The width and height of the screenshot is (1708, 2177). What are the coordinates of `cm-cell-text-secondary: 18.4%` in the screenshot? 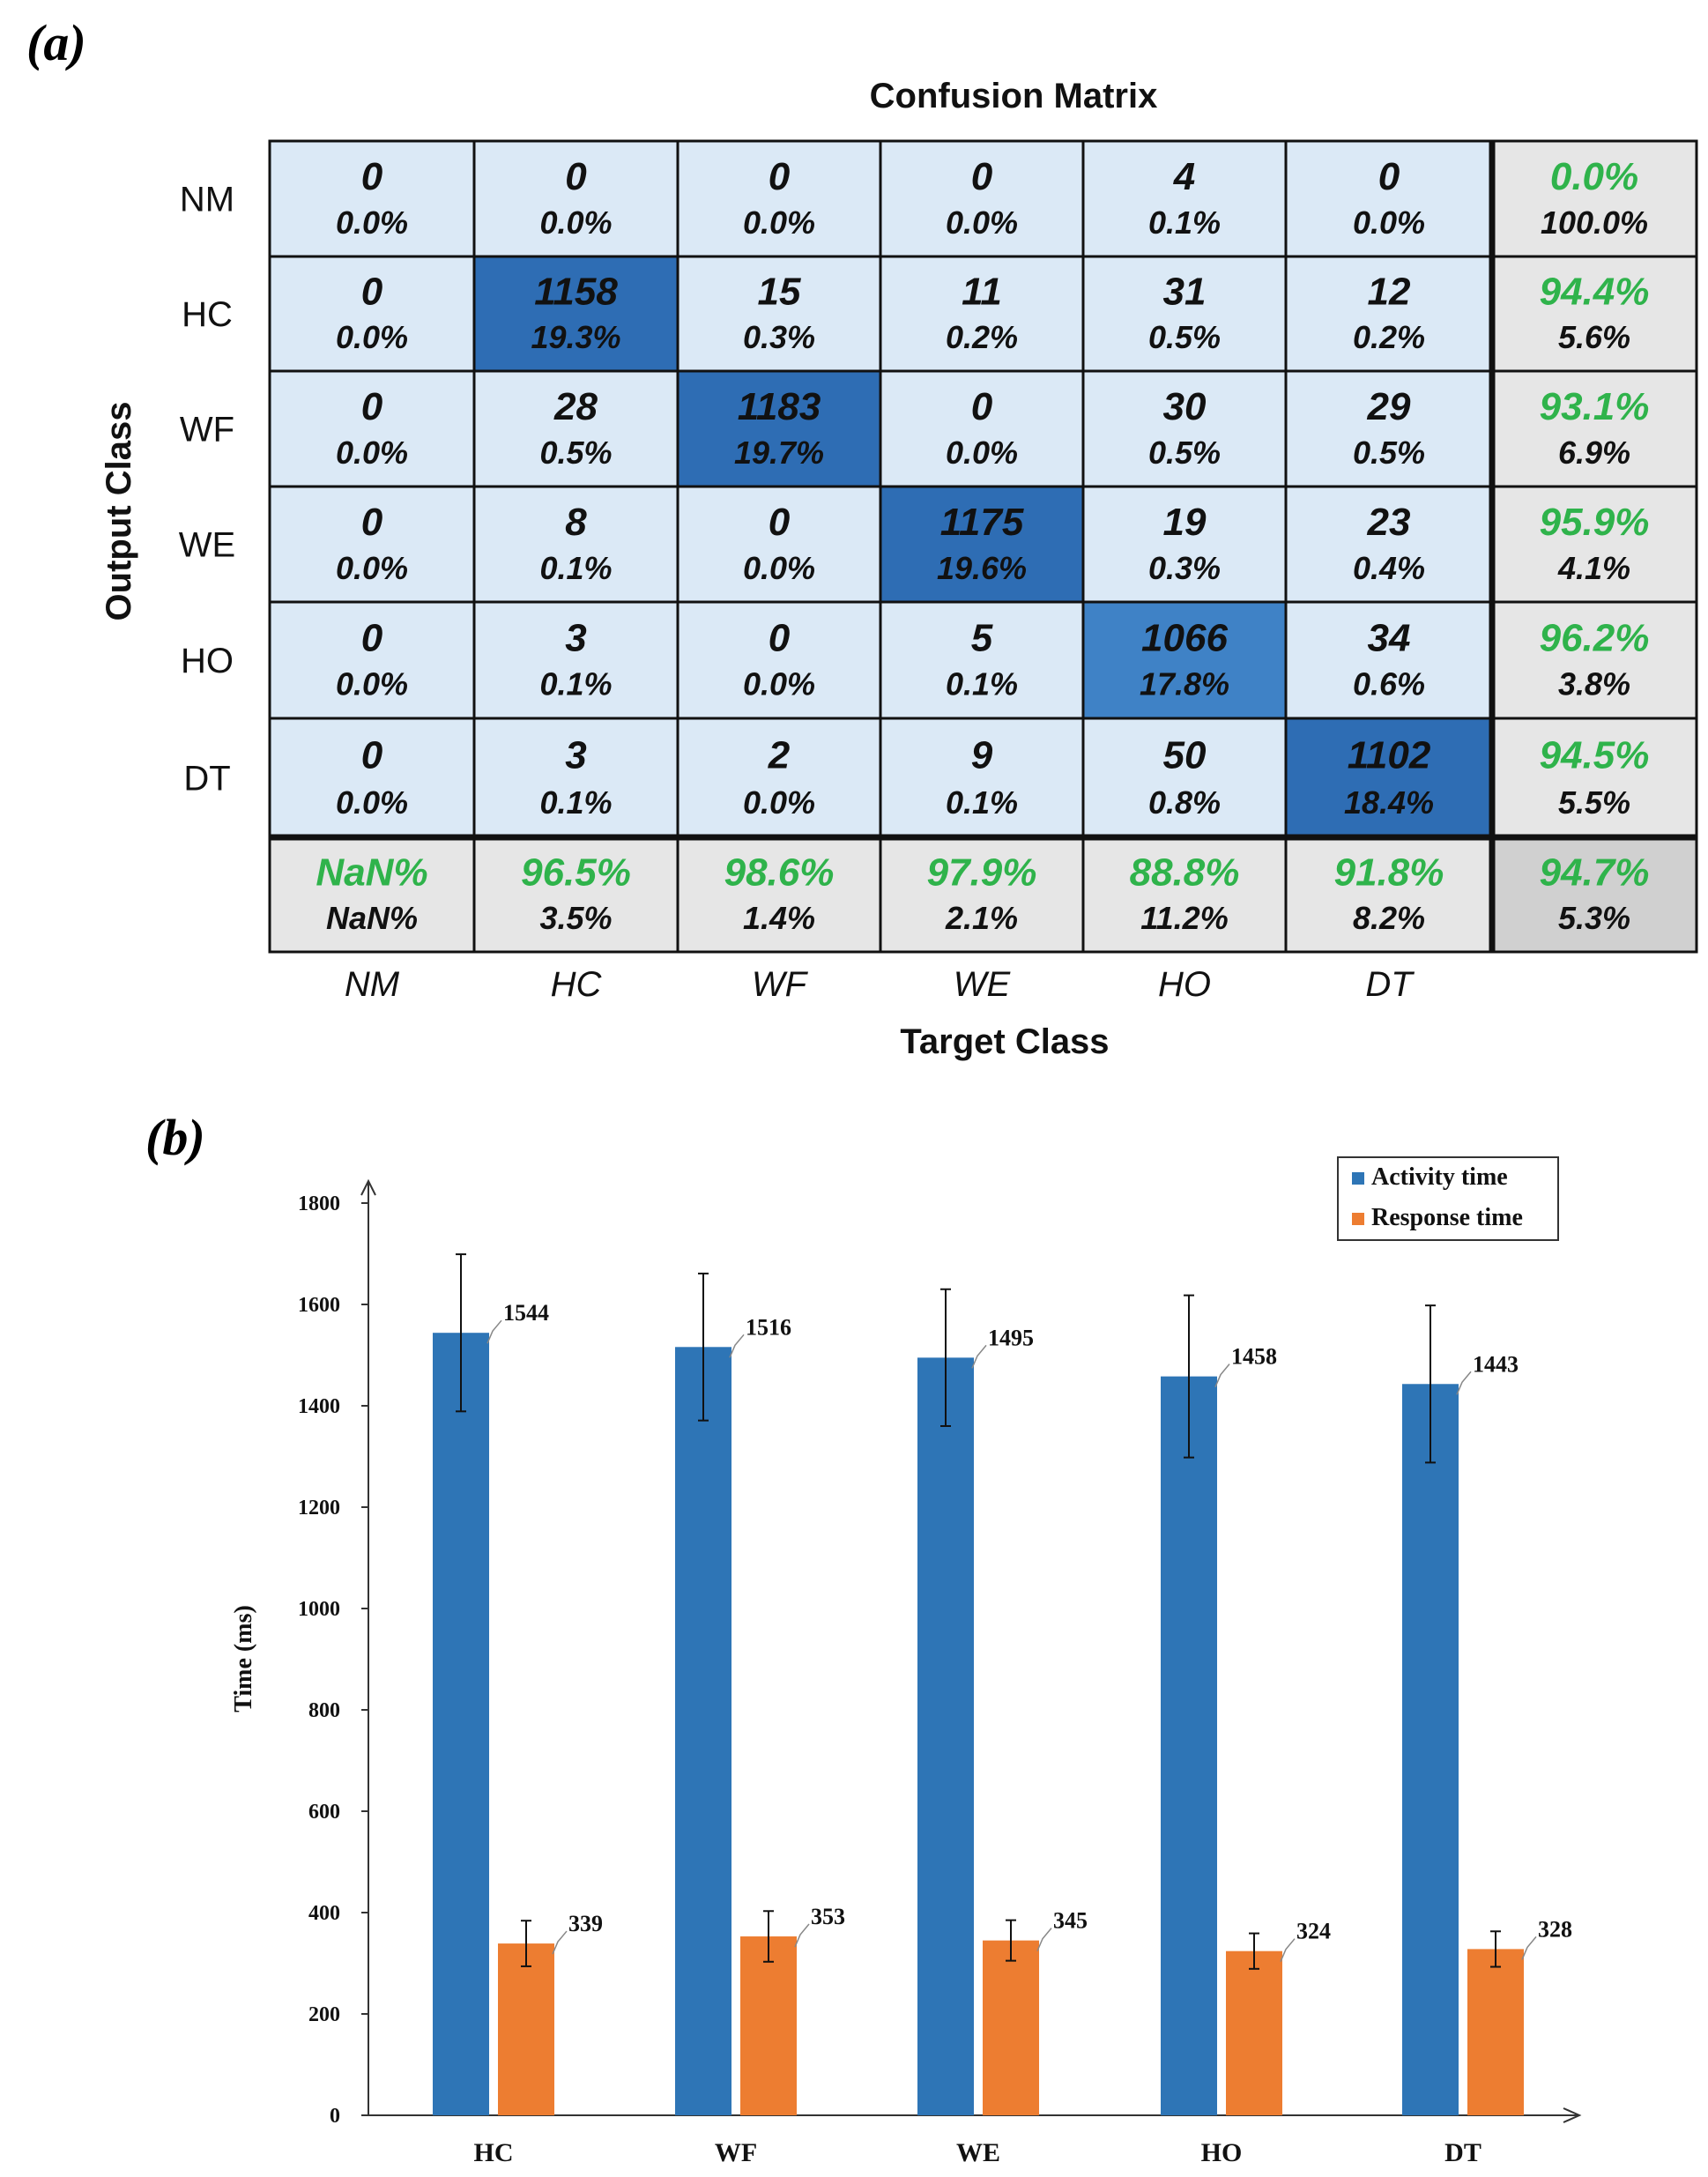 It's located at (1389, 802).